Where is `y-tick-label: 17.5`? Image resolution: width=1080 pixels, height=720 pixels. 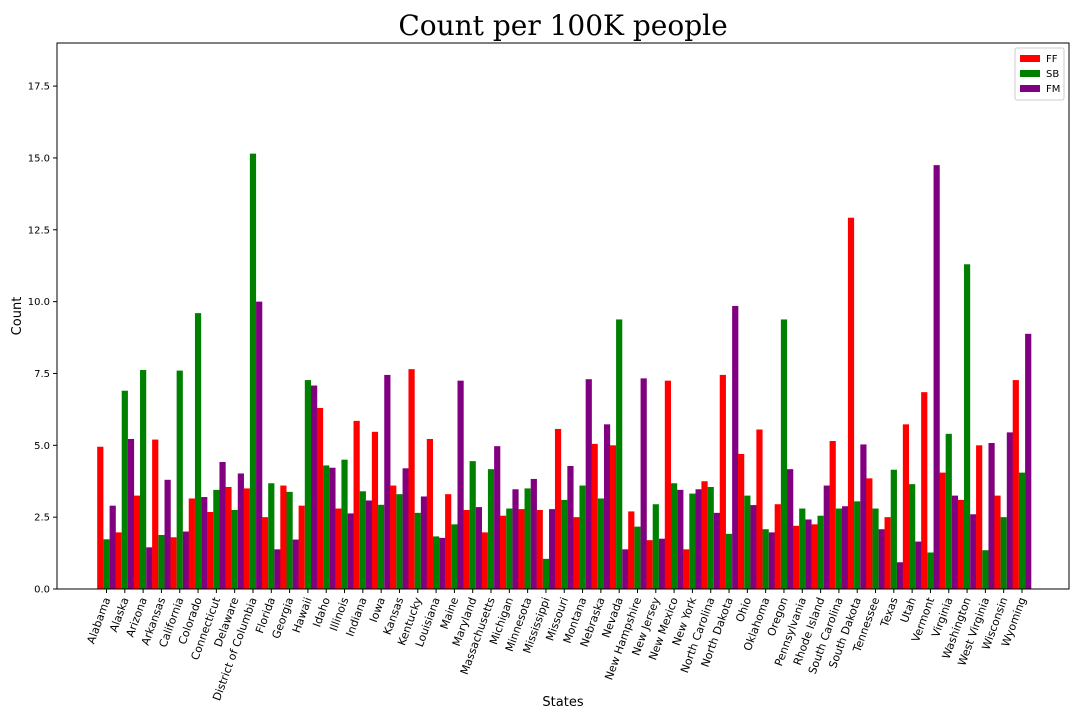
y-tick-label: 17.5 is located at coordinates (39, 87).